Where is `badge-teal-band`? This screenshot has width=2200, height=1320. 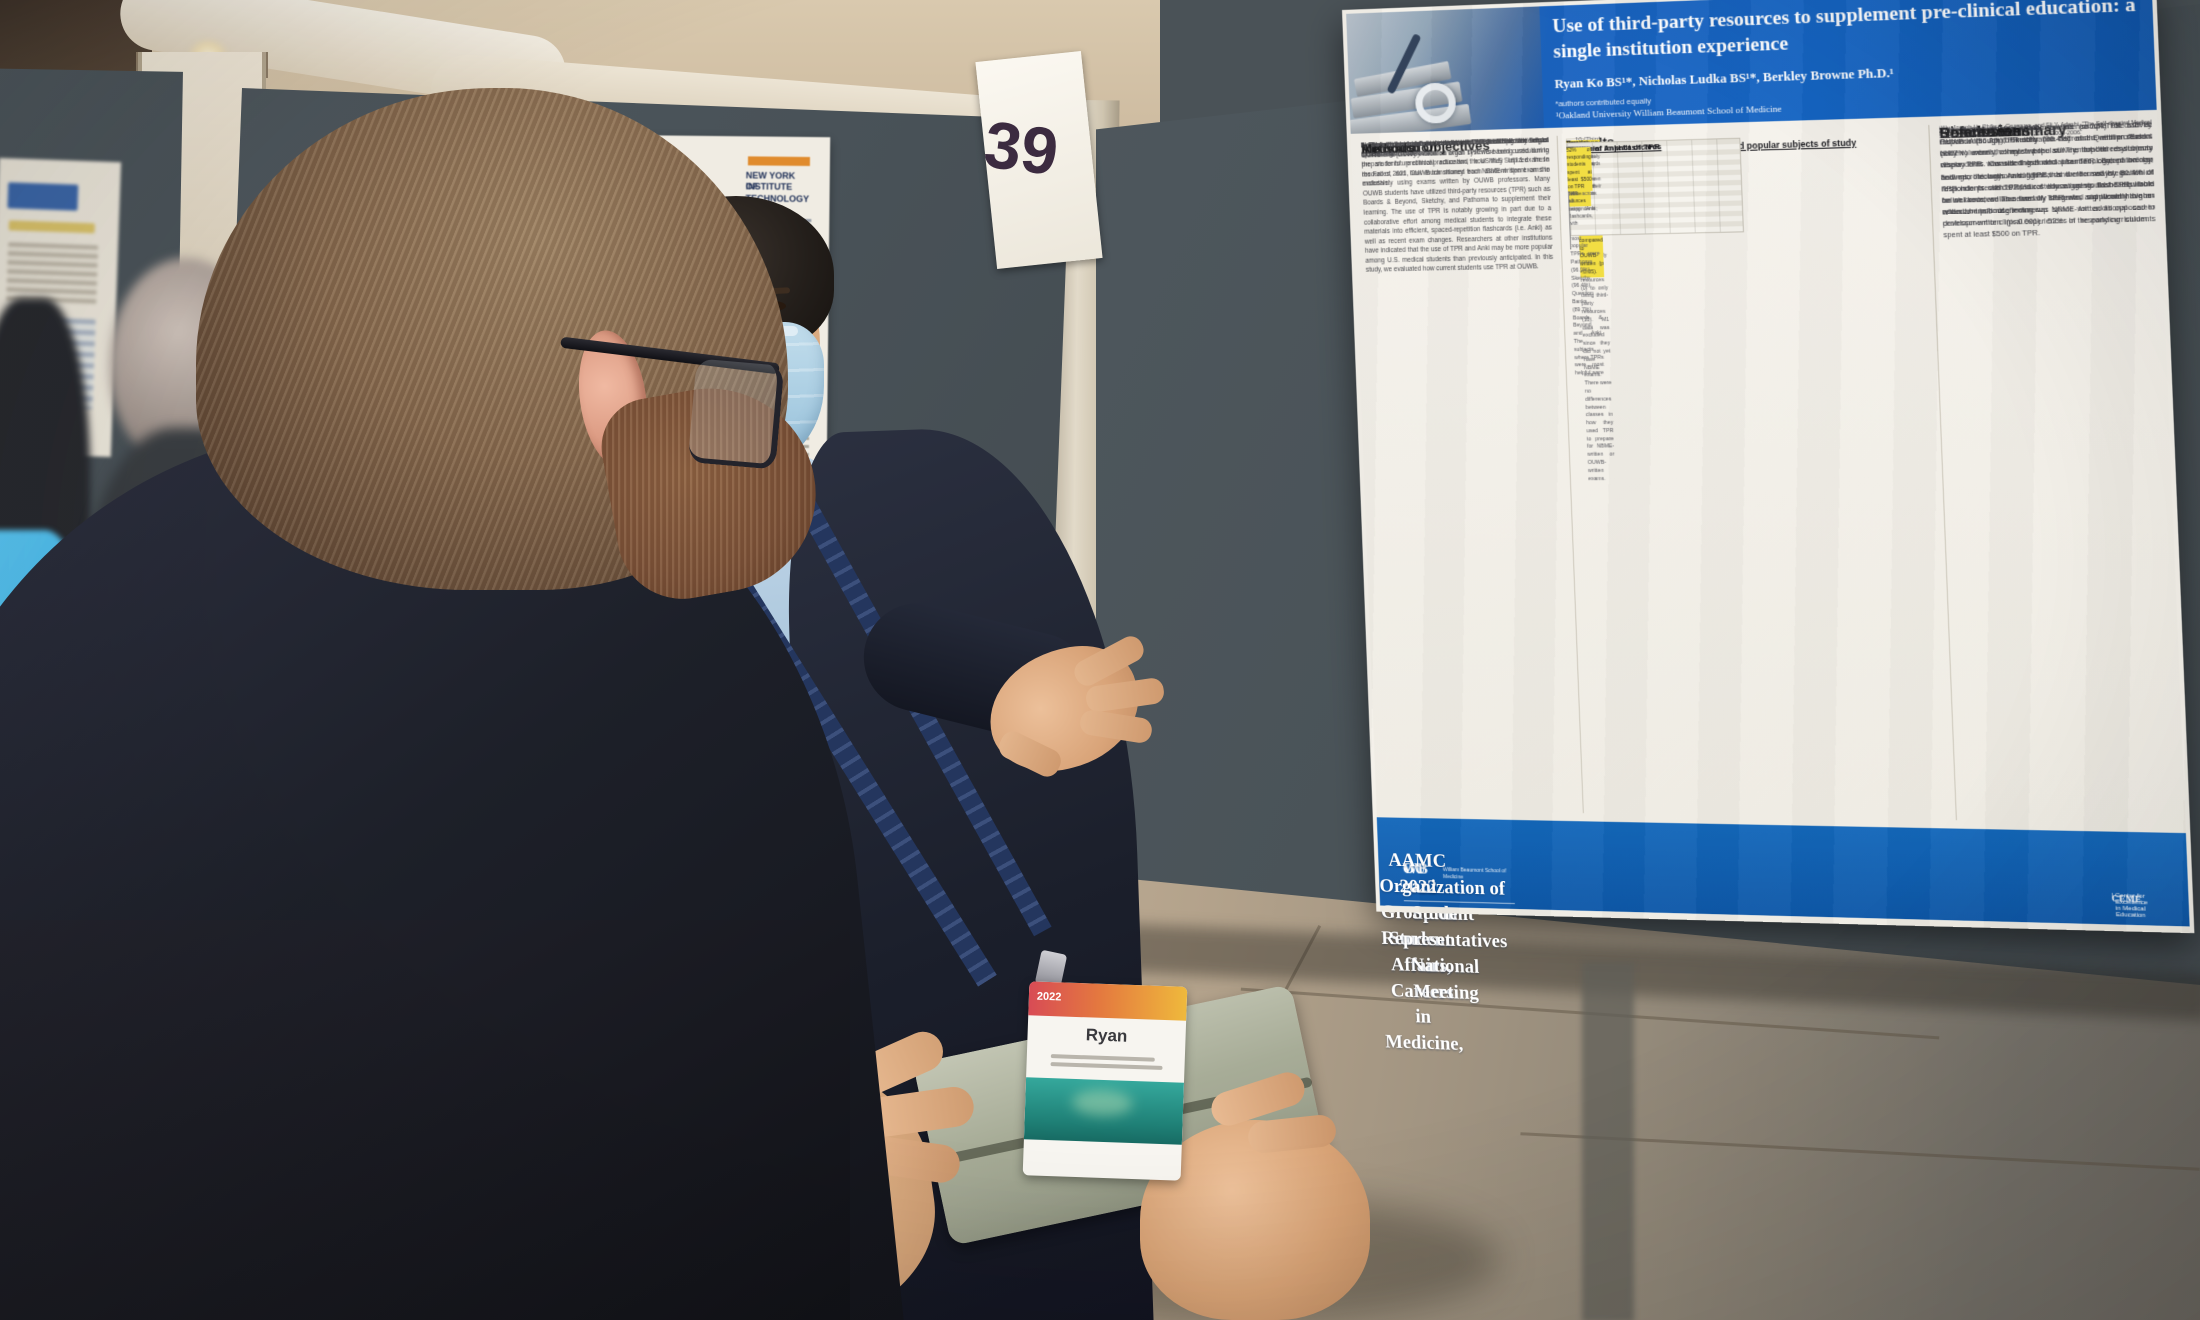
badge-teal-band is located at coordinates (1103, 1111).